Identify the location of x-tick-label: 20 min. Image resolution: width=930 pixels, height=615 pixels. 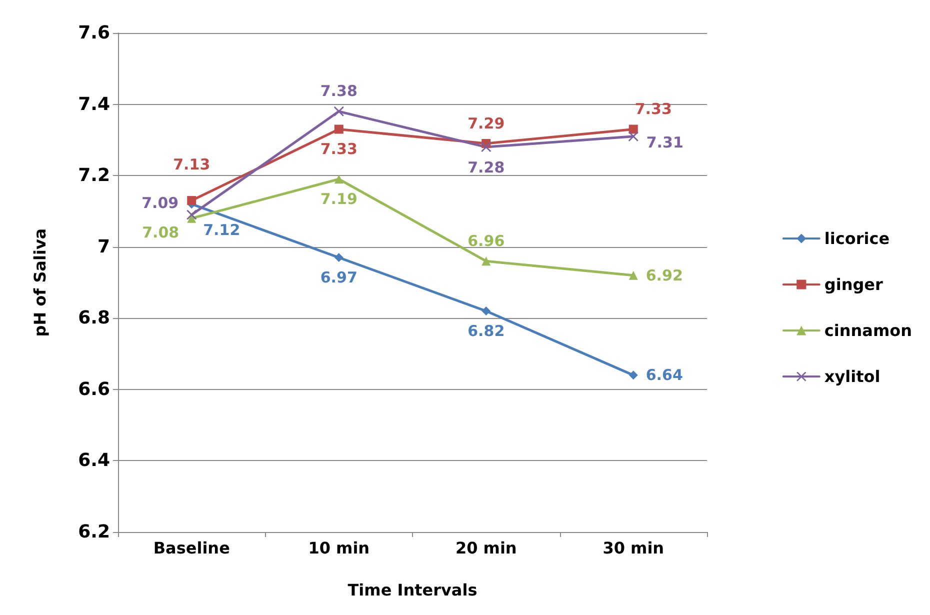
(486, 548).